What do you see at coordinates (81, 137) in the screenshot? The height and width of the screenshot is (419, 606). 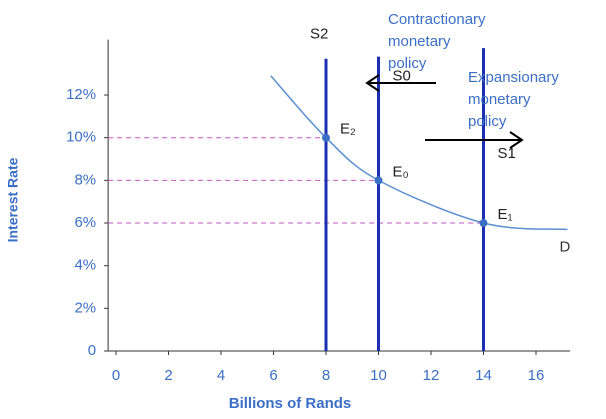 I see `y-tick-label: 10%` at bounding box center [81, 137].